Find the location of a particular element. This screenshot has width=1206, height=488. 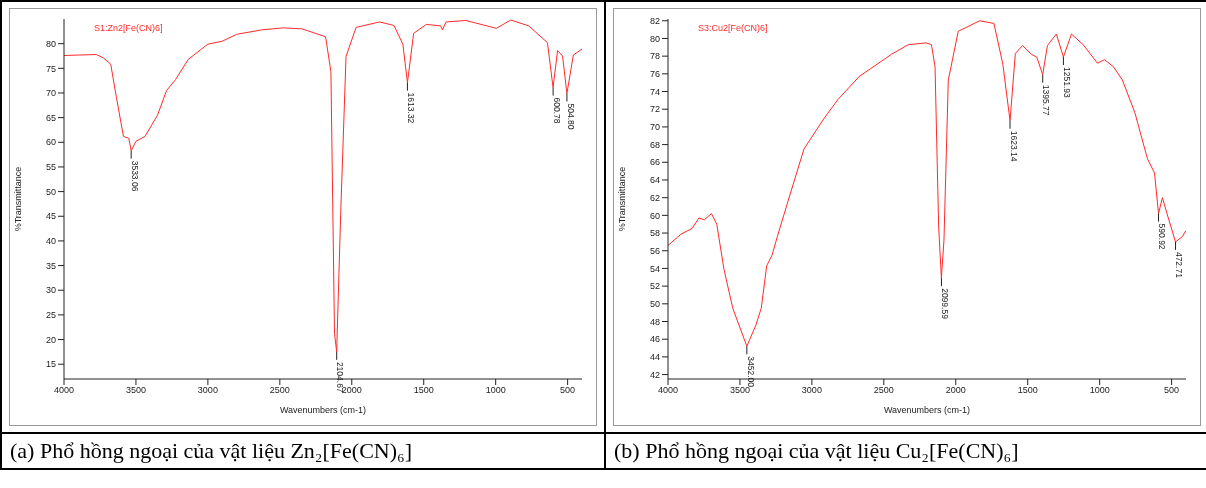

y-tick-label: 76 is located at coordinates (654, 74).